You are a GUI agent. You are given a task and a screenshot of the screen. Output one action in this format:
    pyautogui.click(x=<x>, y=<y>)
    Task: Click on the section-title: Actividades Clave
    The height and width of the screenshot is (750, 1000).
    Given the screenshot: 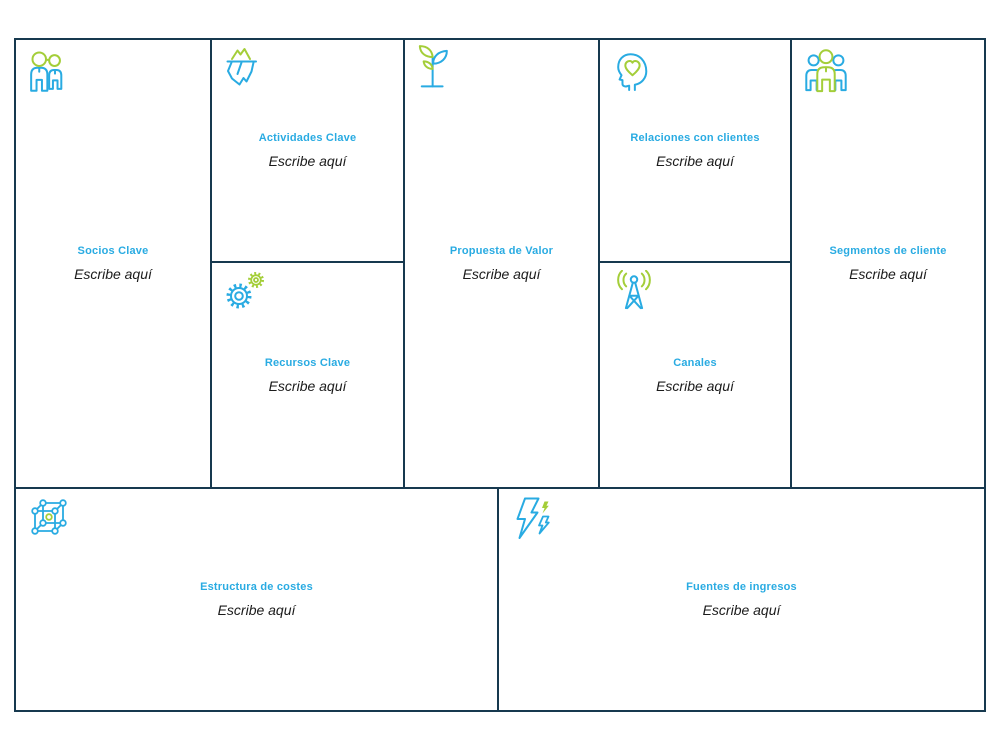 What is the action you would take?
    pyautogui.click(x=307, y=138)
    